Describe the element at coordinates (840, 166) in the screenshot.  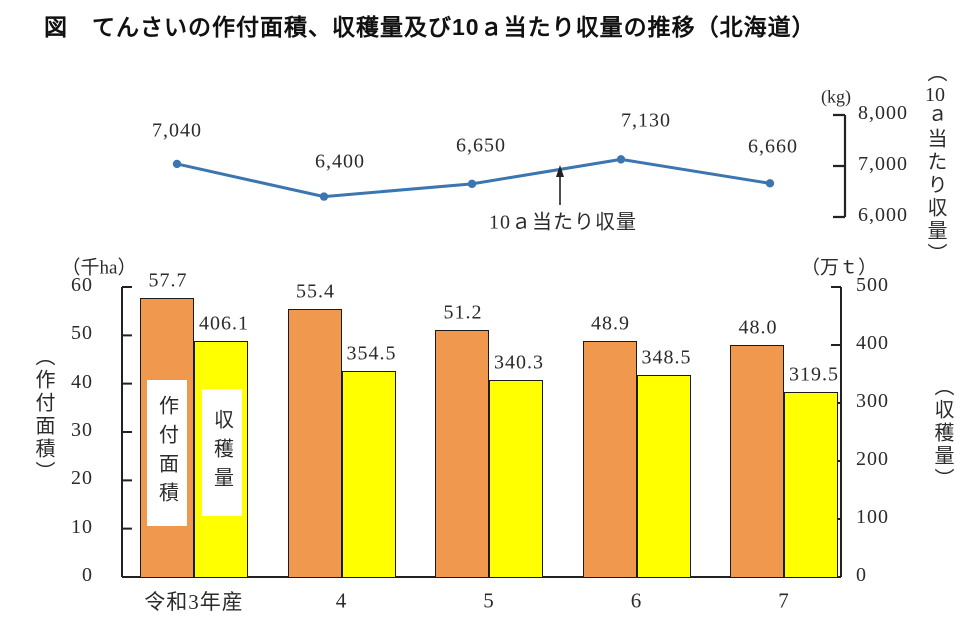
I see `kg-axis` at that location.